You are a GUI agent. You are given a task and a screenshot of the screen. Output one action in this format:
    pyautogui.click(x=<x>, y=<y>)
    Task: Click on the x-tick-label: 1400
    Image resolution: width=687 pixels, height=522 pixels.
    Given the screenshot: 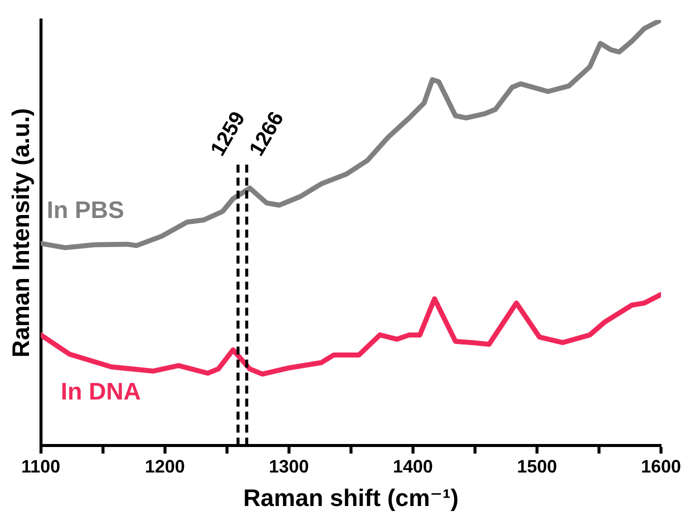 What is the action you would take?
    pyautogui.click(x=412, y=466)
    